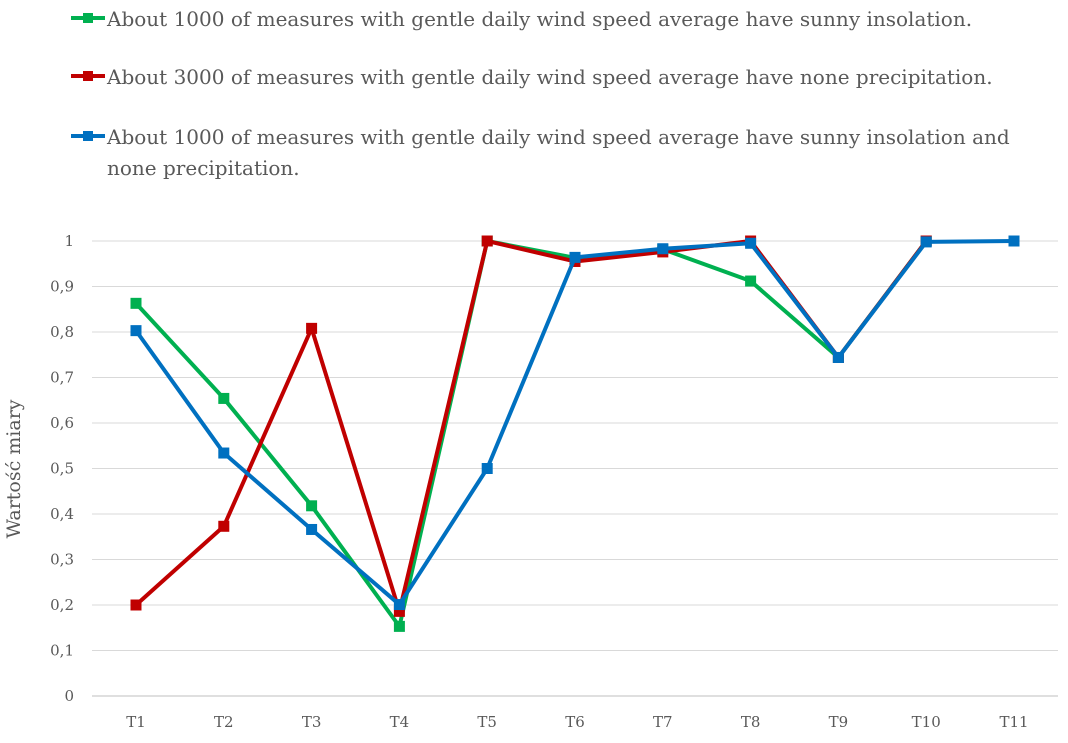 This screenshot has height=743, width=1068. I want to click on y-axis-tick-labels: 0 0,1 0,2 0,3 0,4 0,5 0,6 0,7 0,8 0,9 1, so click(62, 468).